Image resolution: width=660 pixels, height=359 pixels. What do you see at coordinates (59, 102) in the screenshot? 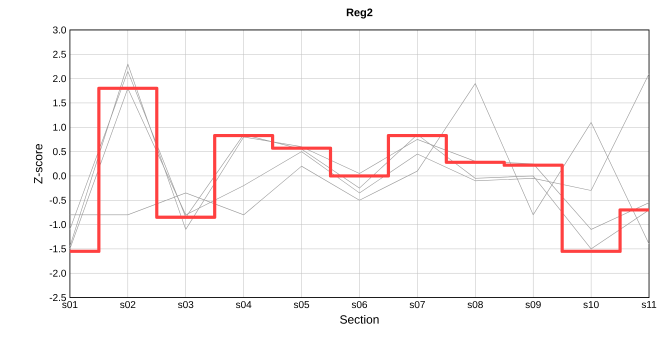
I see `y-tick-label: 1.5` at bounding box center [59, 102].